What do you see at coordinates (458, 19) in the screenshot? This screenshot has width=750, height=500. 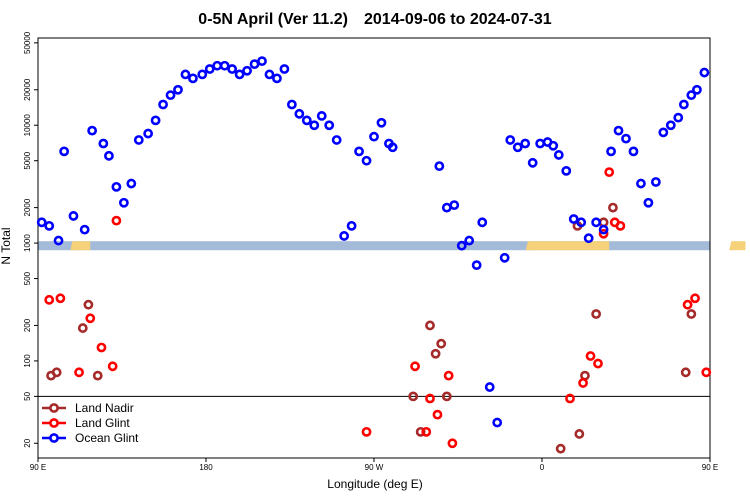 I see `title-part-2: 2014-09-06 to 2024-07-31` at bounding box center [458, 19].